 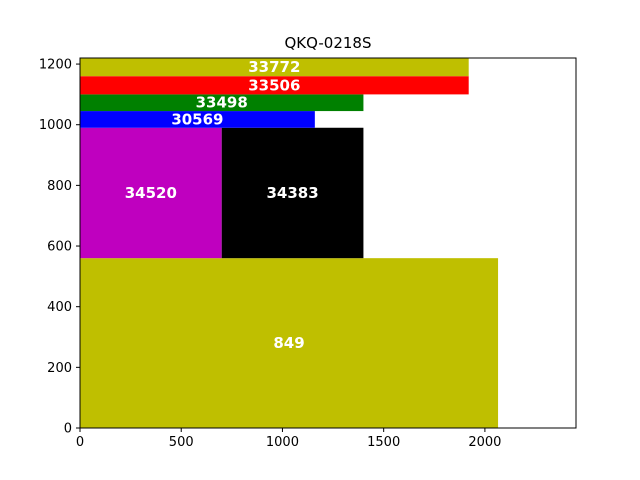 What do you see at coordinates (59, 247) in the screenshot?
I see `y-tick-label: 600` at bounding box center [59, 247].